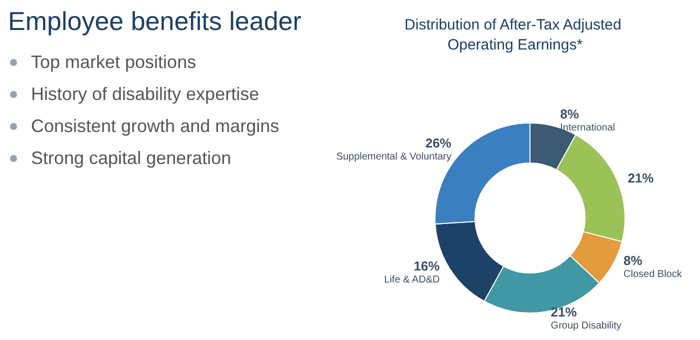 The image size is (700, 340). What do you see at coordinates (586, 326) in the screenshot?
I see `slice-label: Group Disability` at bounding box center [586, 326].